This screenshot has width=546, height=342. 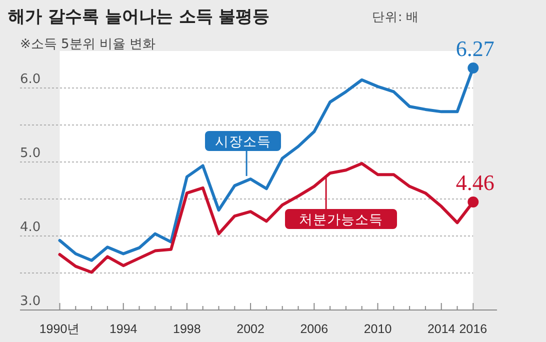 I want to click on x-tick-label: 2010, so click(x=378, y=329).